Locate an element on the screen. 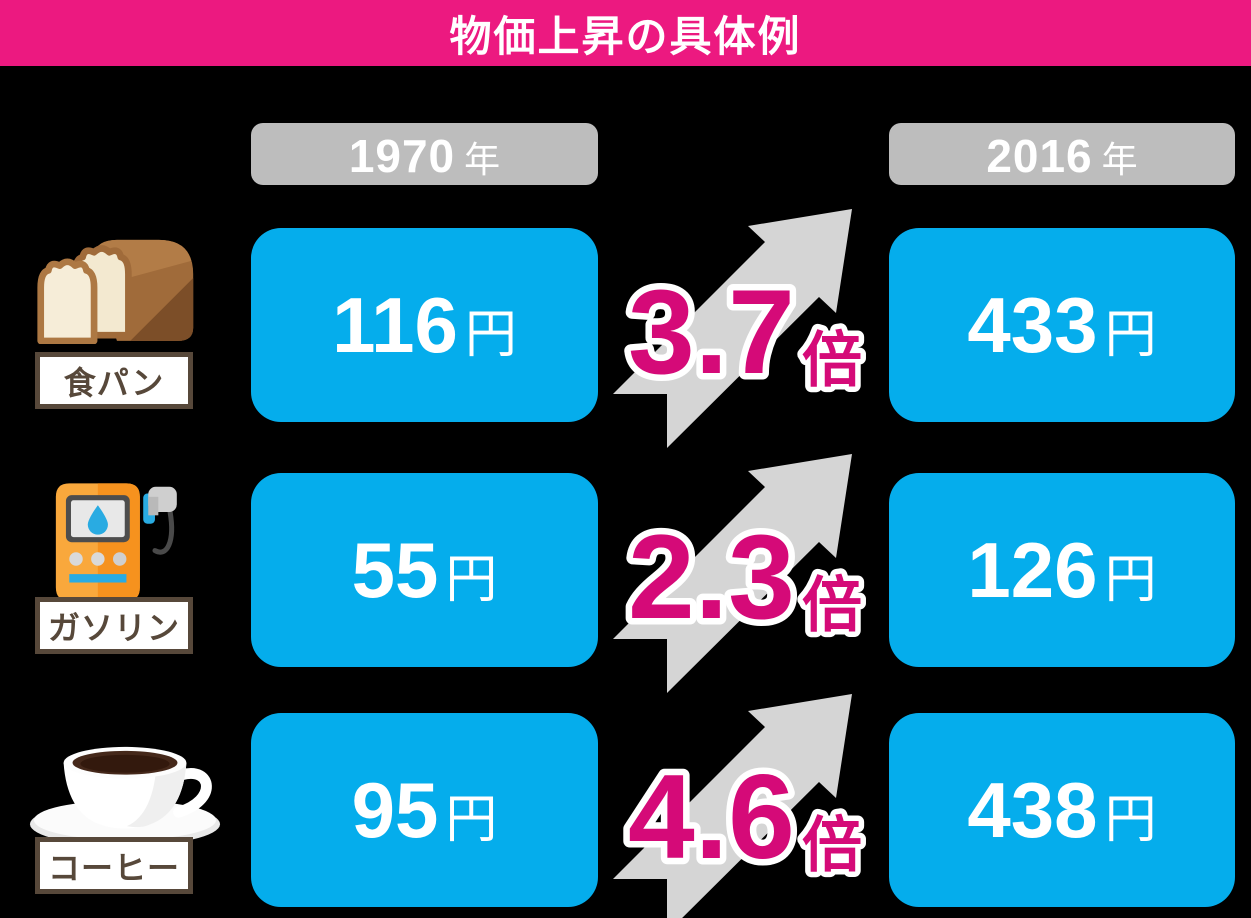 Image resolution: width=1251 pixels, height=918 pixels. price-box-1970: 55 円 is located at coordinates (424, 570).